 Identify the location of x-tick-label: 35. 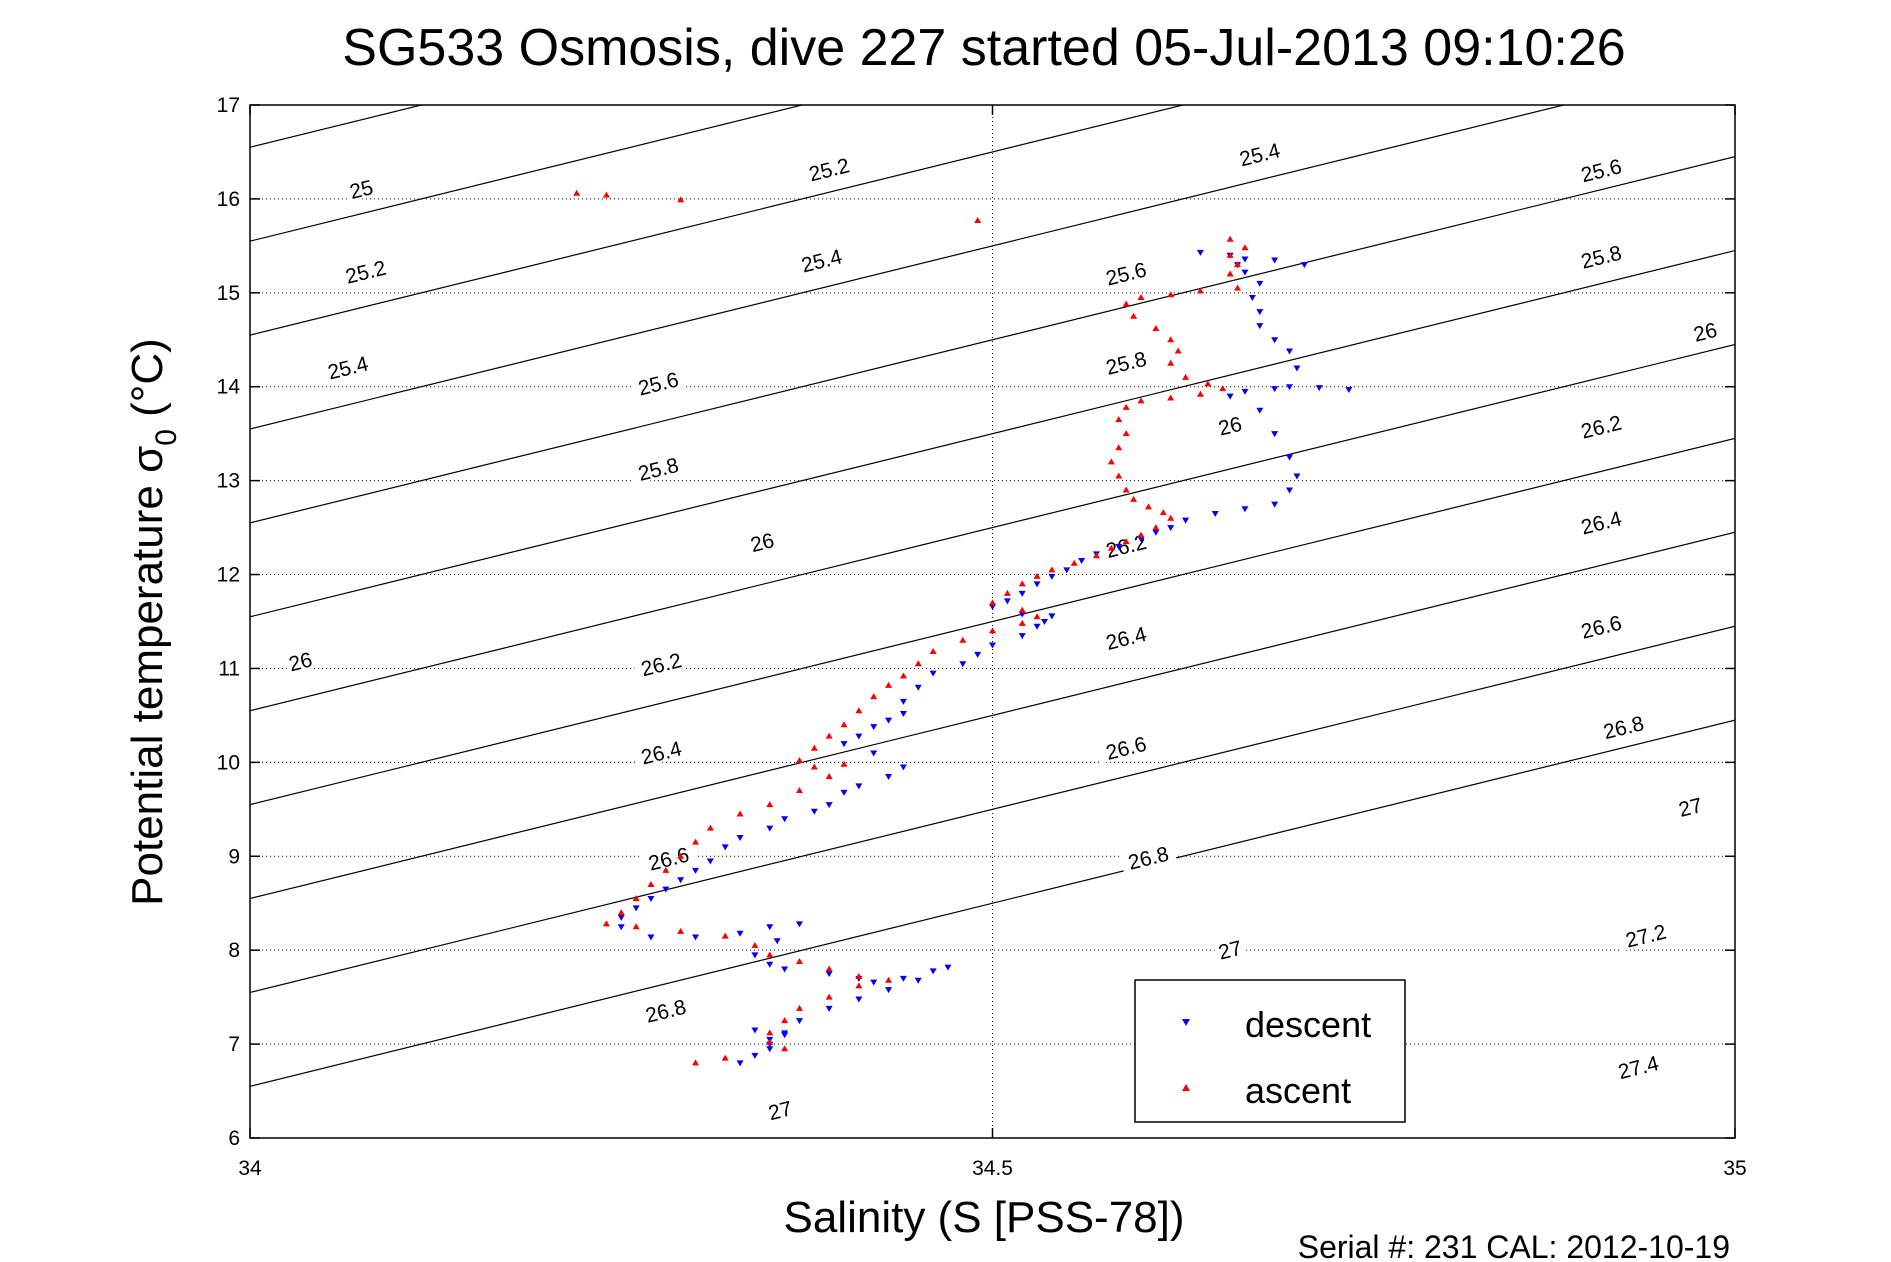
(1734, 1168).